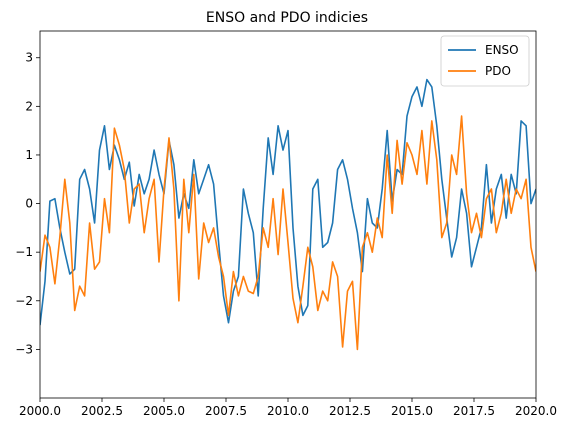 This screenshot has width=570, height=433. I want to click on legend-label-enso: ENSO, so click(502, 50).